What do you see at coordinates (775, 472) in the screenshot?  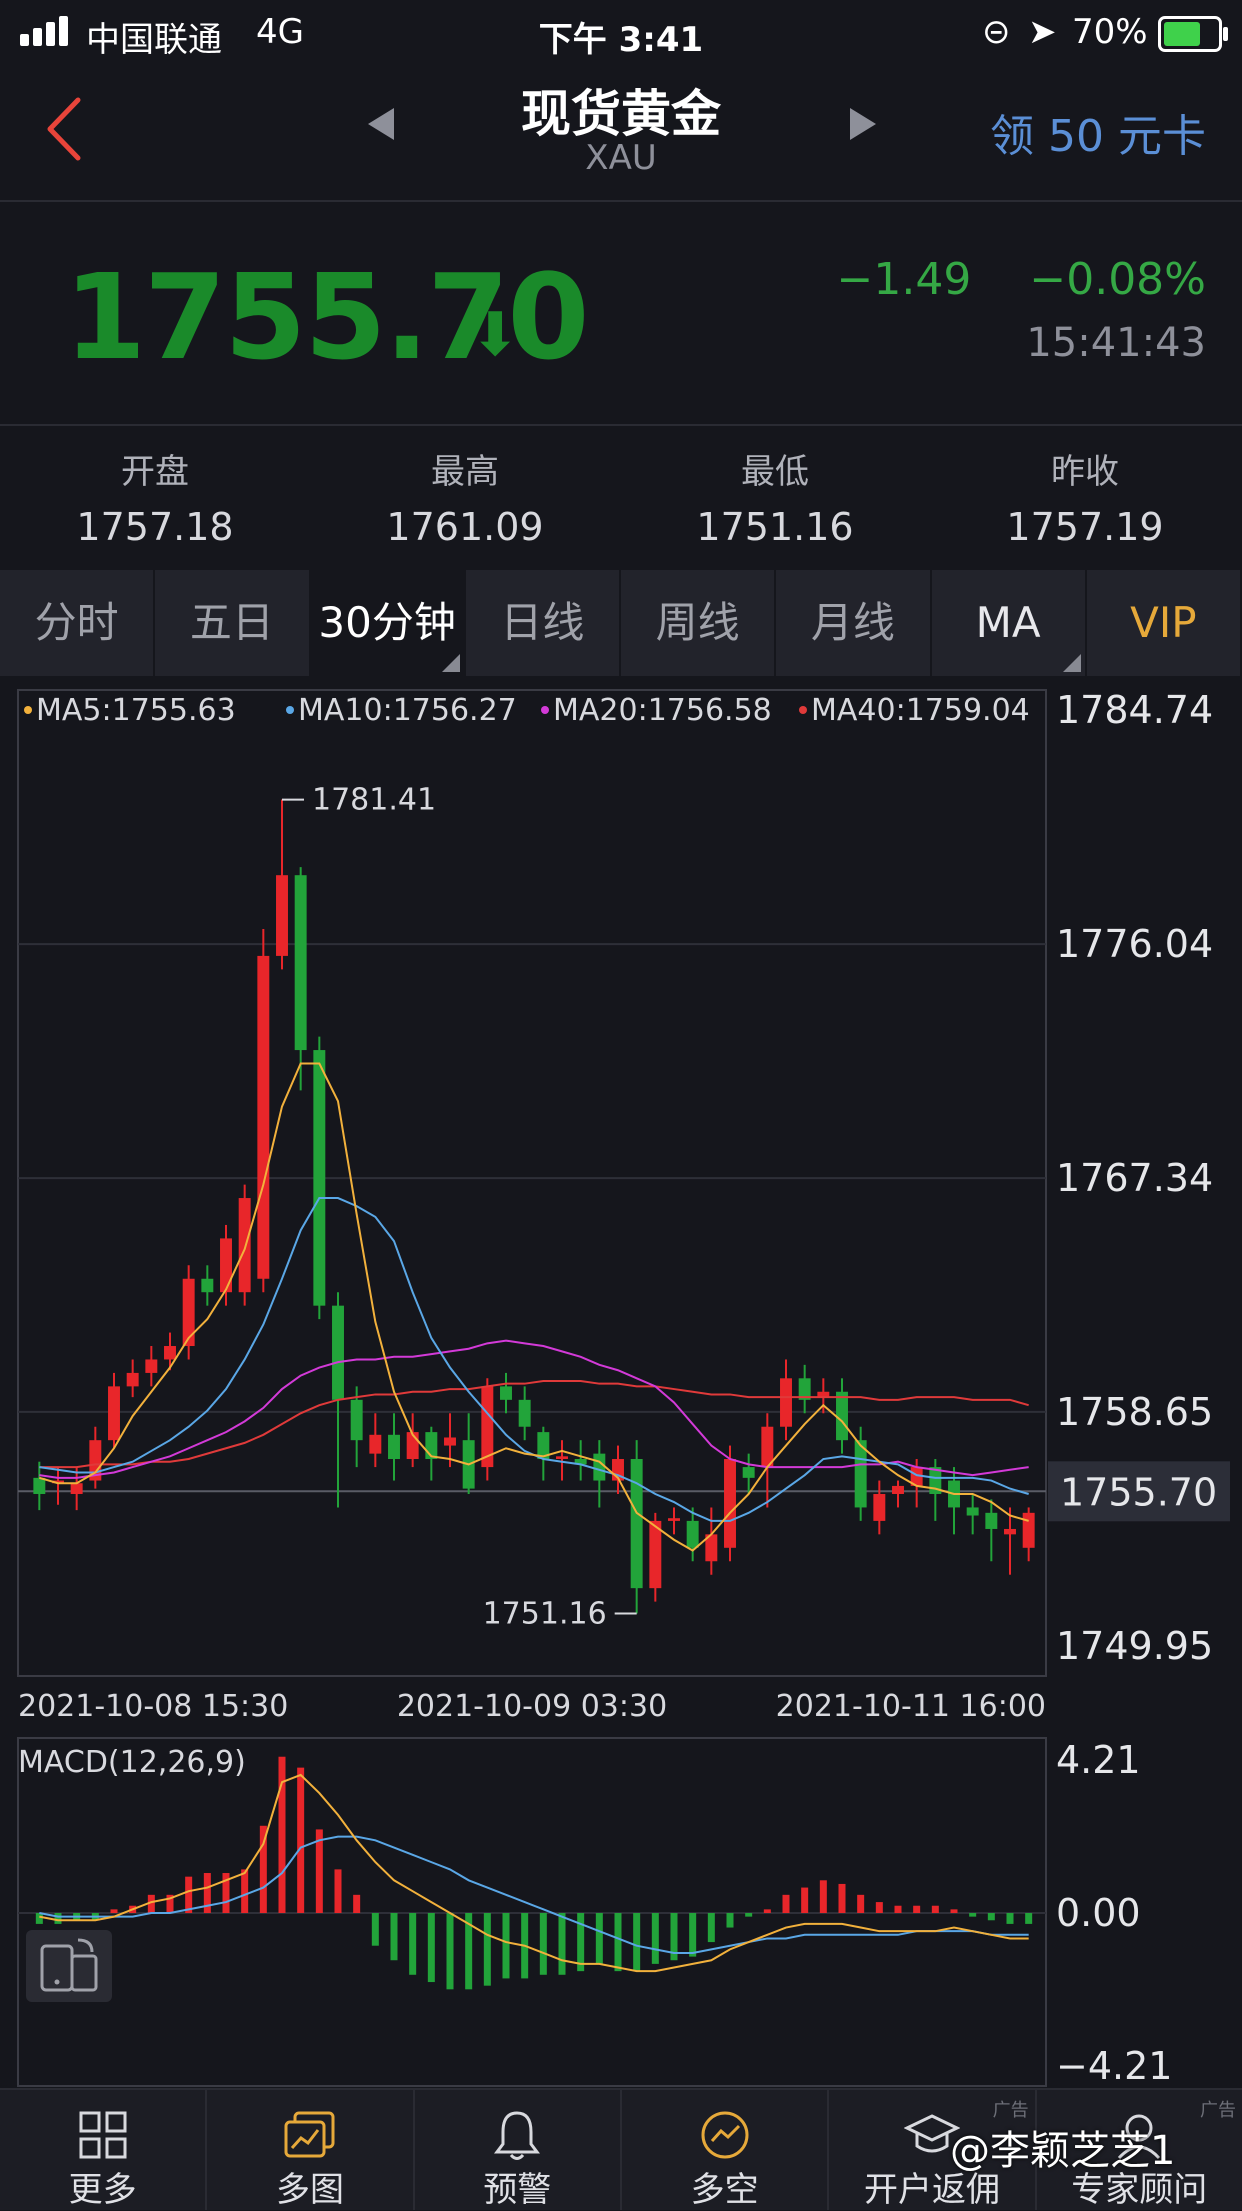 I see `stat-label: 最低` at bounding box center [775, 472].